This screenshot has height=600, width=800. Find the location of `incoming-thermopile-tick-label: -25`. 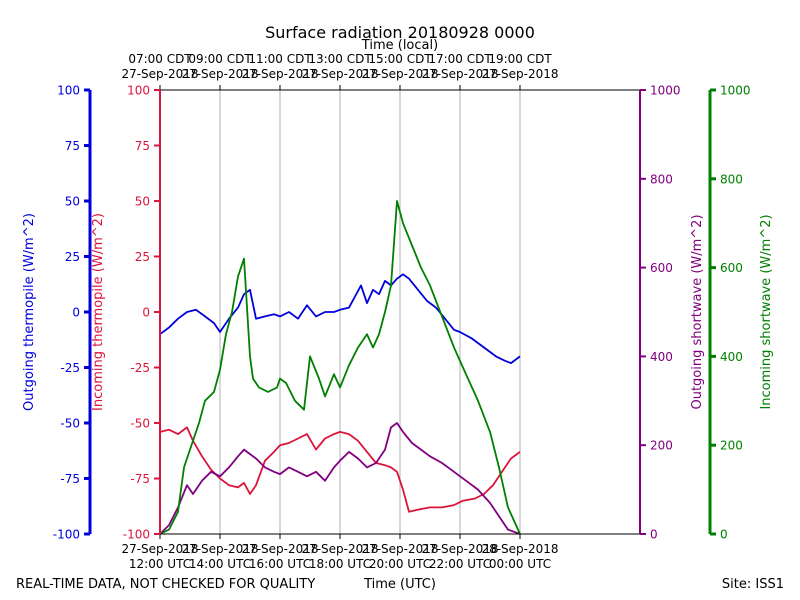

incoming-thermopile-tick-label: -25 is located at coordinates (140, 368).